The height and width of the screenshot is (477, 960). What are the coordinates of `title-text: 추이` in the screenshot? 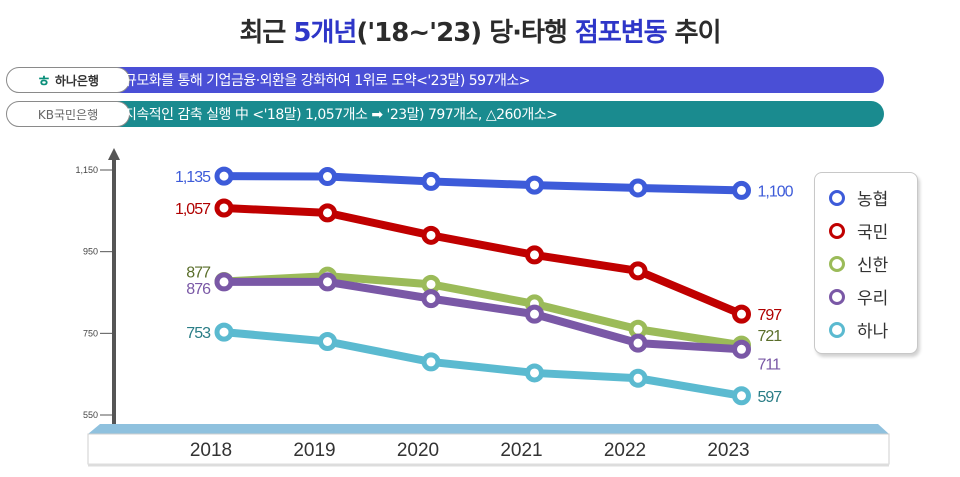 It's located at (694, 33).